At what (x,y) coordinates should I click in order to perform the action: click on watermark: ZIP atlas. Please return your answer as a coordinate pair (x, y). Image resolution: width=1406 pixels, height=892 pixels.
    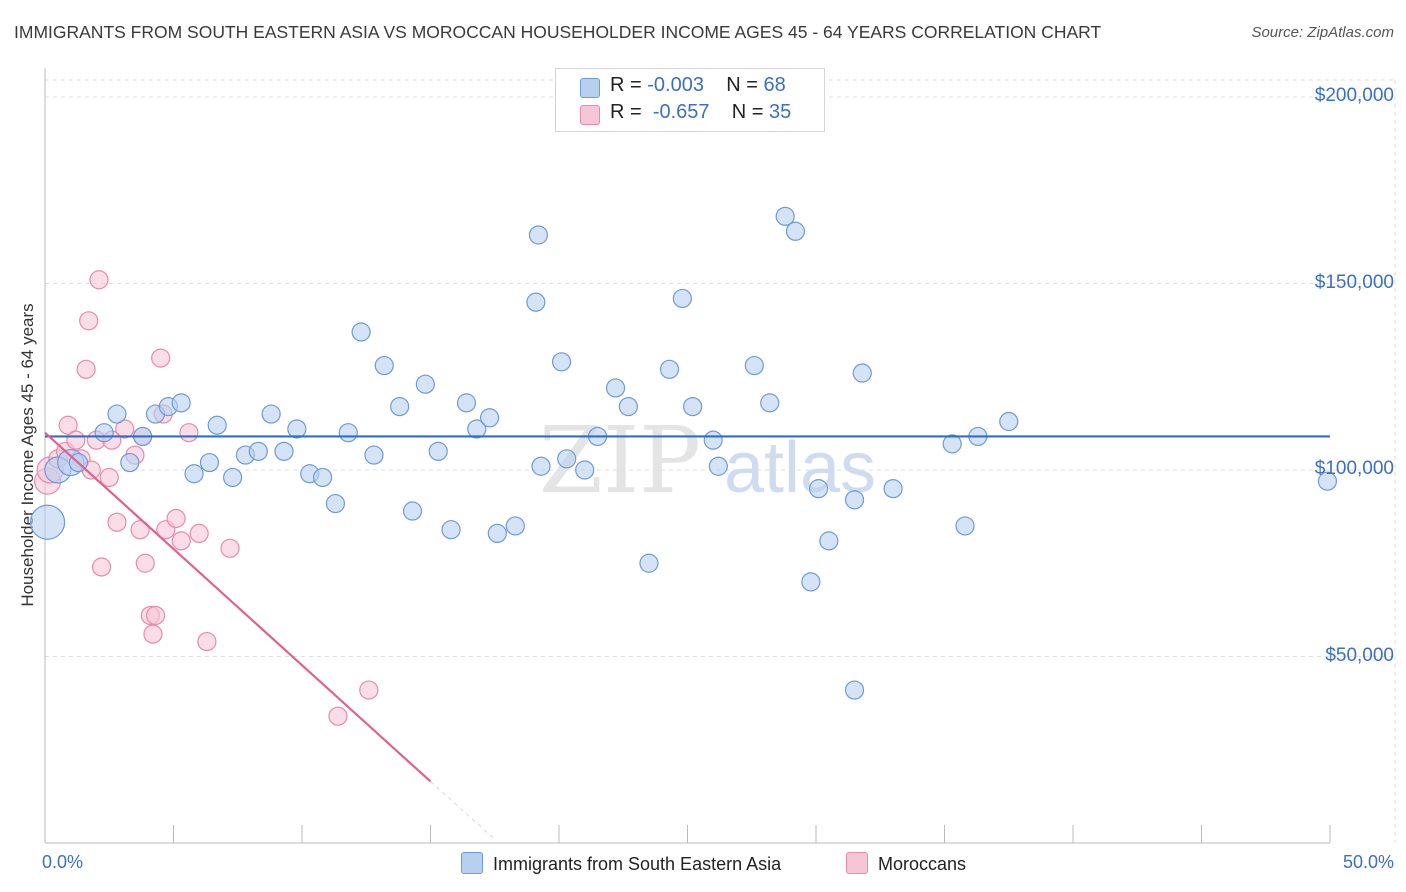
    Looking at the image, I should click on (707, 460).